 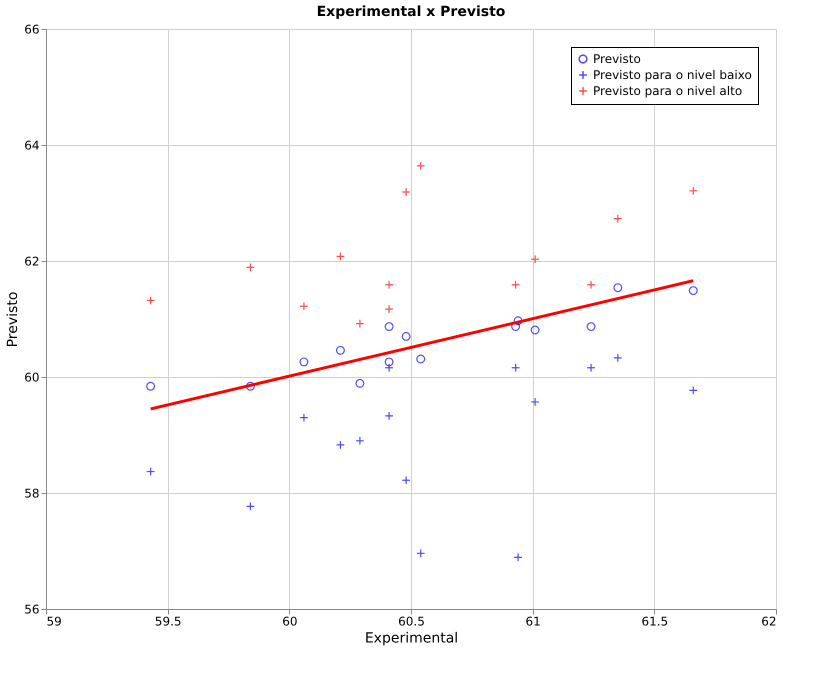 I want to click on y-axis-title: Previsto, so click(x=13, y=320).